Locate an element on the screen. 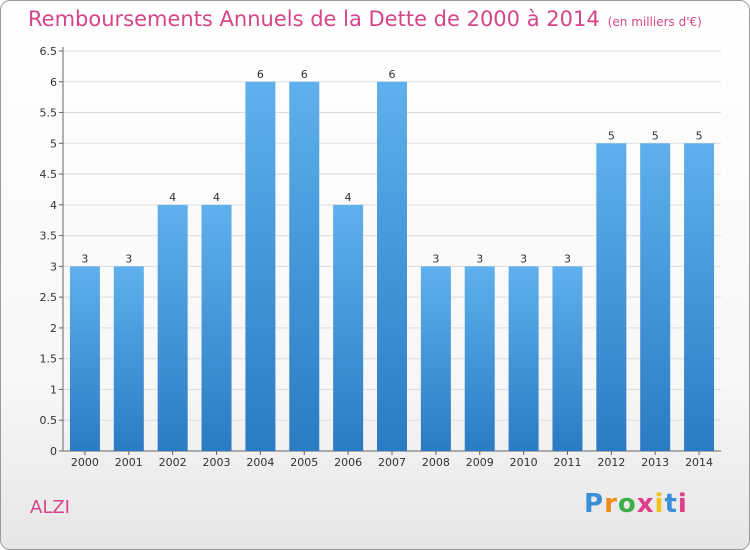  y-tick-label: 3 is located at coordinates (53, 266).